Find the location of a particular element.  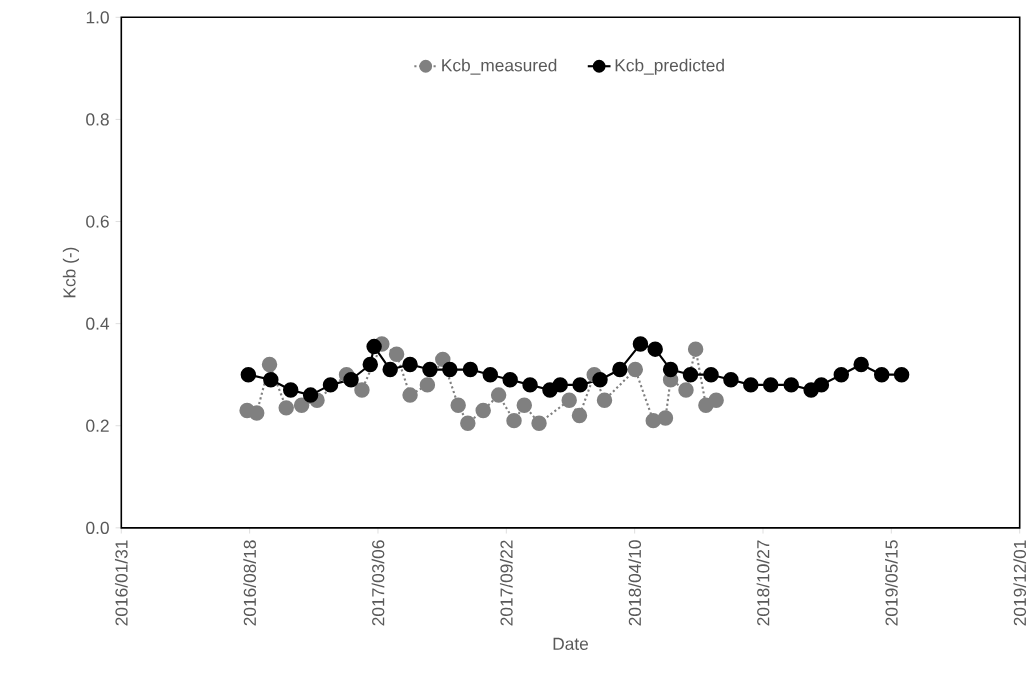

x-tick-label: 2016/01/31 is located at coordinates (121, 583).